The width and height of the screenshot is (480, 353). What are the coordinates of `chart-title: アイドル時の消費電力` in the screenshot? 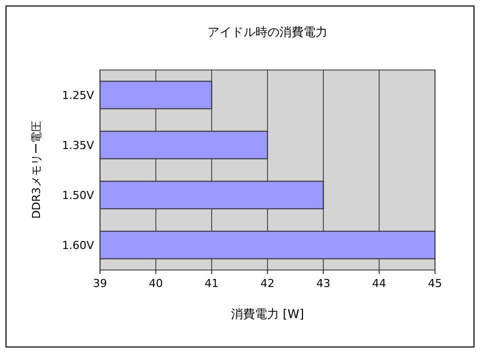 It's located at (268, 32).